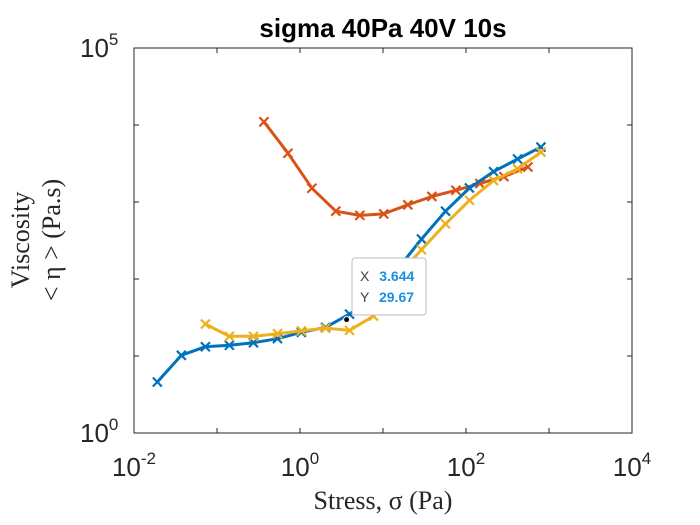  I want to click on series-line, so click(395, 168).